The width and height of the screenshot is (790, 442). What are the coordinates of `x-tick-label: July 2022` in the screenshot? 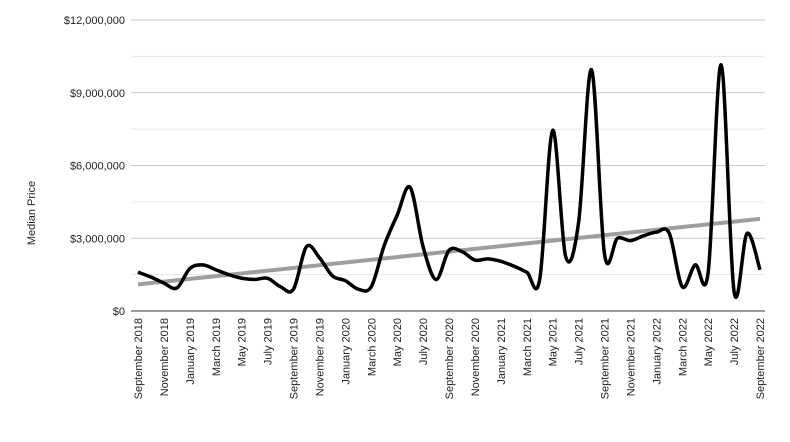 It's located at (735, 341).